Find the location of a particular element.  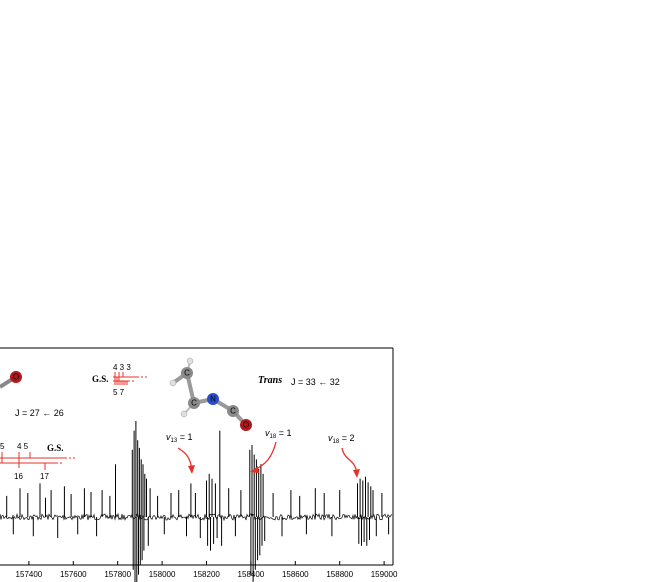

gs-top-marker: G.S. 4 3 3 5 7 is located at coordinates (120, 380).